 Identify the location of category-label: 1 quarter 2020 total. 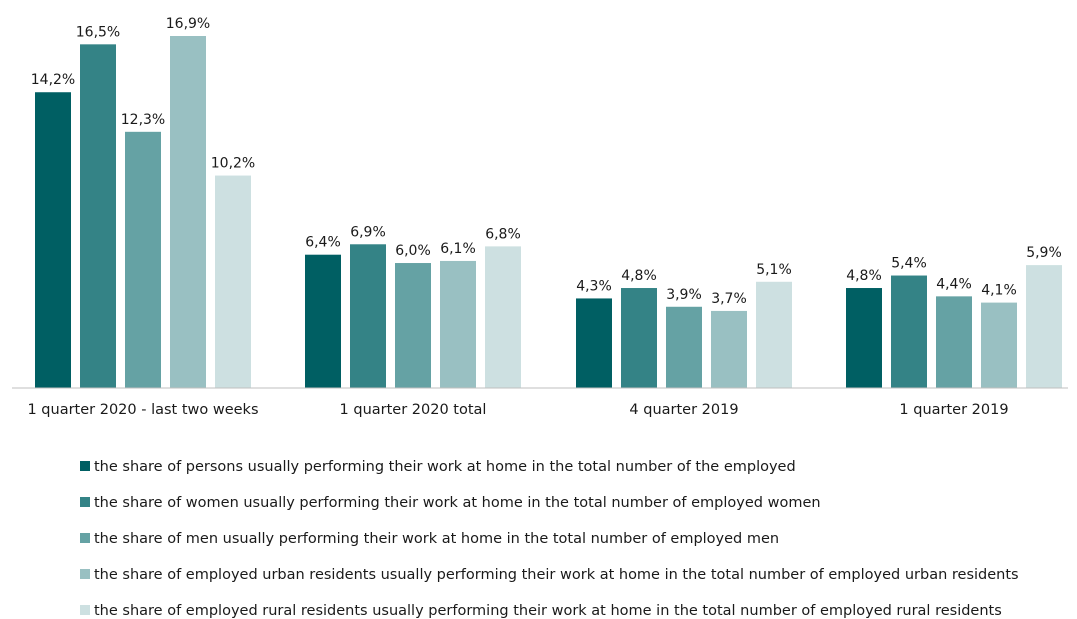
(413, 410).